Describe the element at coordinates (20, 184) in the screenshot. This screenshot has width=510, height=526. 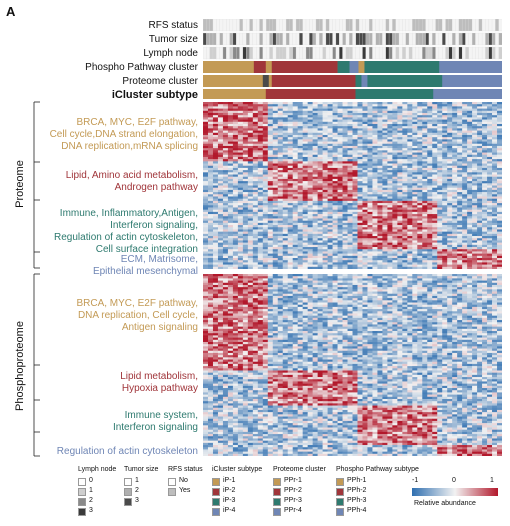
I see `proteome-section-label: Proteome` at that location.